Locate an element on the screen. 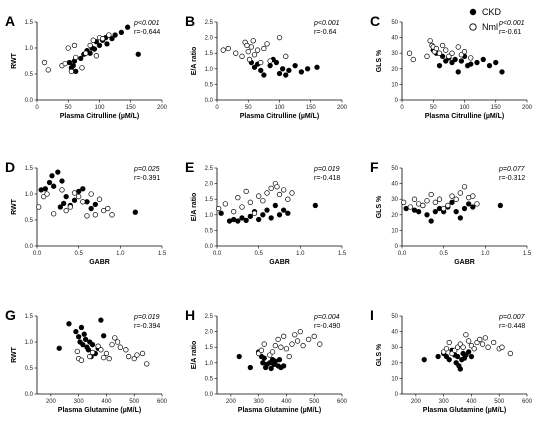 The height and width of the screenshot is (438, 550). x-tick-label: 50 is located at coordinates (433, 108).